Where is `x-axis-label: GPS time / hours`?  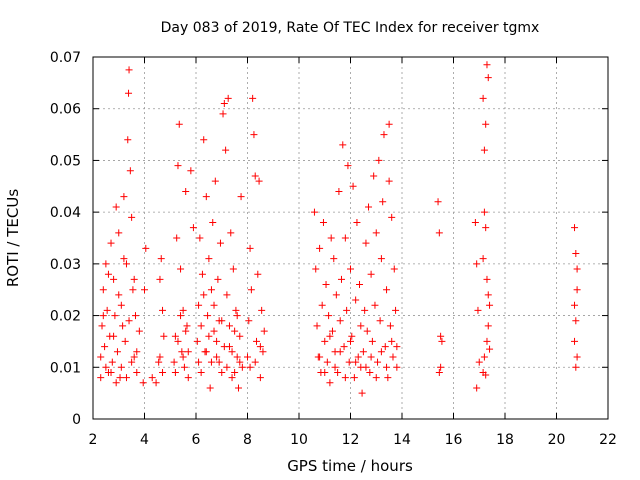 x-axis-label: GPS time / hours is located at coordinates (350, 466).